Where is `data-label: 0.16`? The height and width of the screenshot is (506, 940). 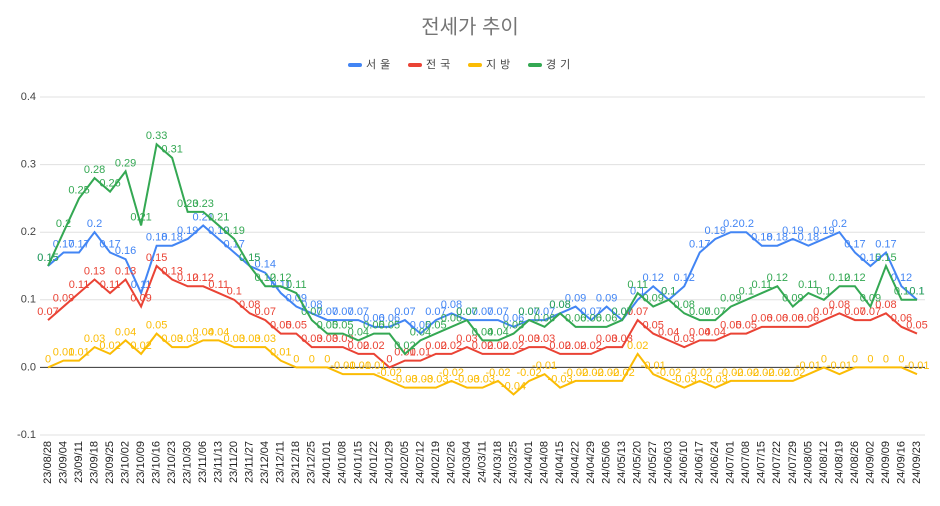 data-label: 0.16 is located at coordinates (125, 251).